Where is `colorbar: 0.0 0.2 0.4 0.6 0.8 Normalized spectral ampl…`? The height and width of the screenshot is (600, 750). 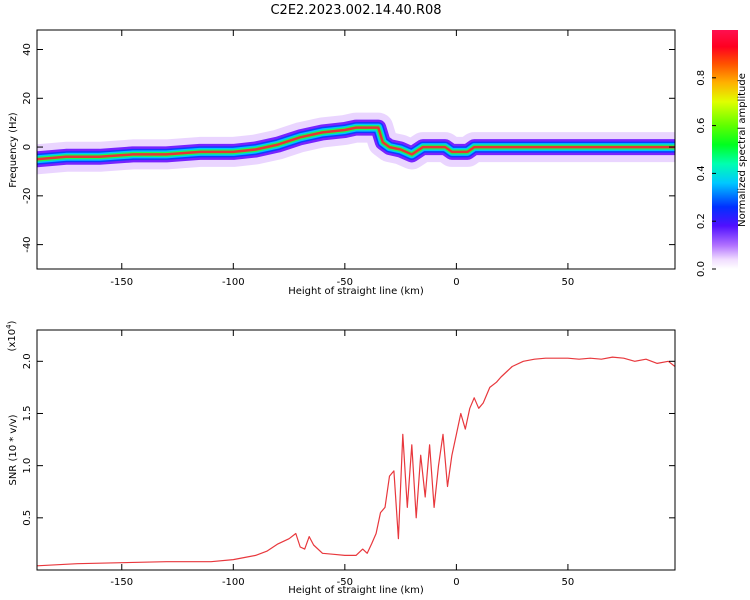
colorbar: 0.0 0.2 0.4 0.6 0.8 Normalized spectral ampl… is located at coordinates (722, 153).